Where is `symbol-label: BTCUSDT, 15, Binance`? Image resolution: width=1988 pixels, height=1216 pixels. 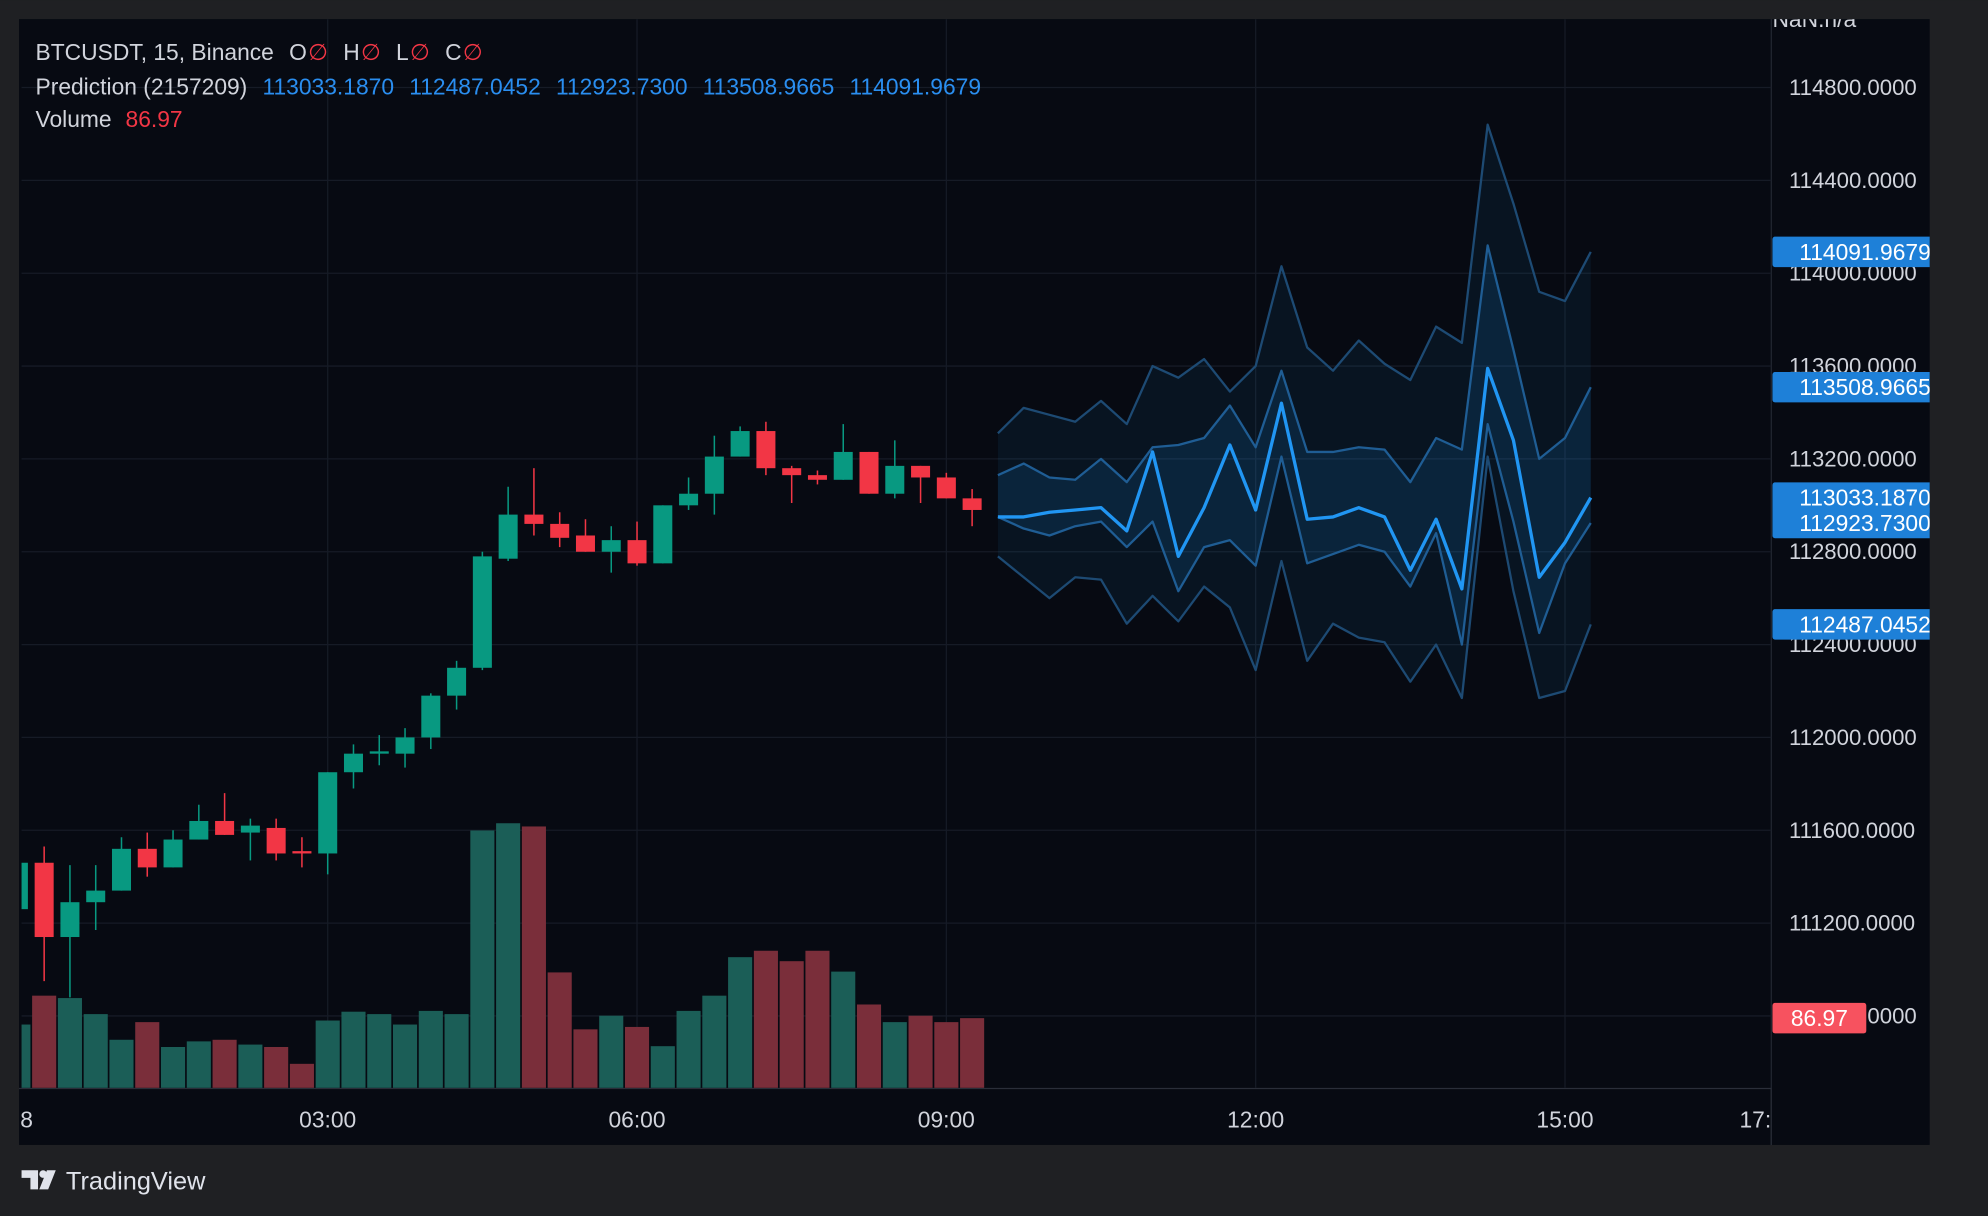 symbol-label: BTCUSDT, 15, Binance is located at coordinates (154, 52).